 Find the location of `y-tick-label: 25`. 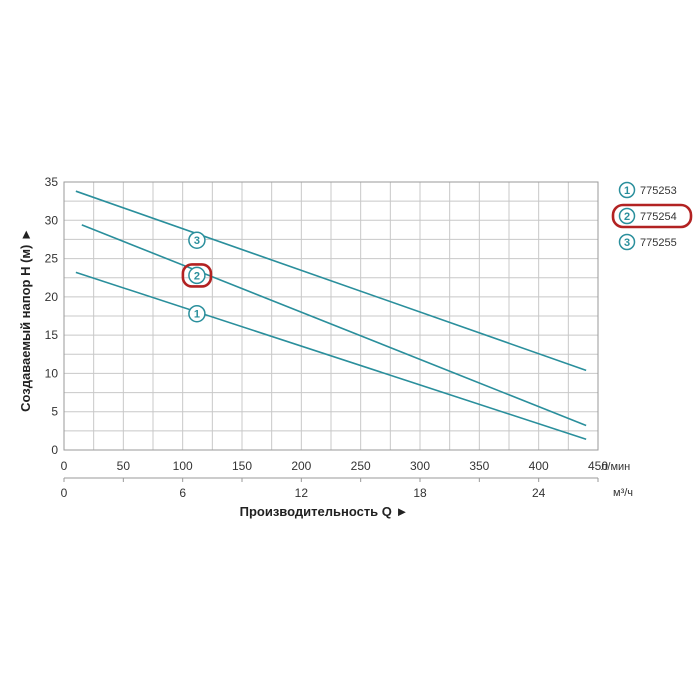

y-tick-label: 25 is located at coordinates (52, 259).